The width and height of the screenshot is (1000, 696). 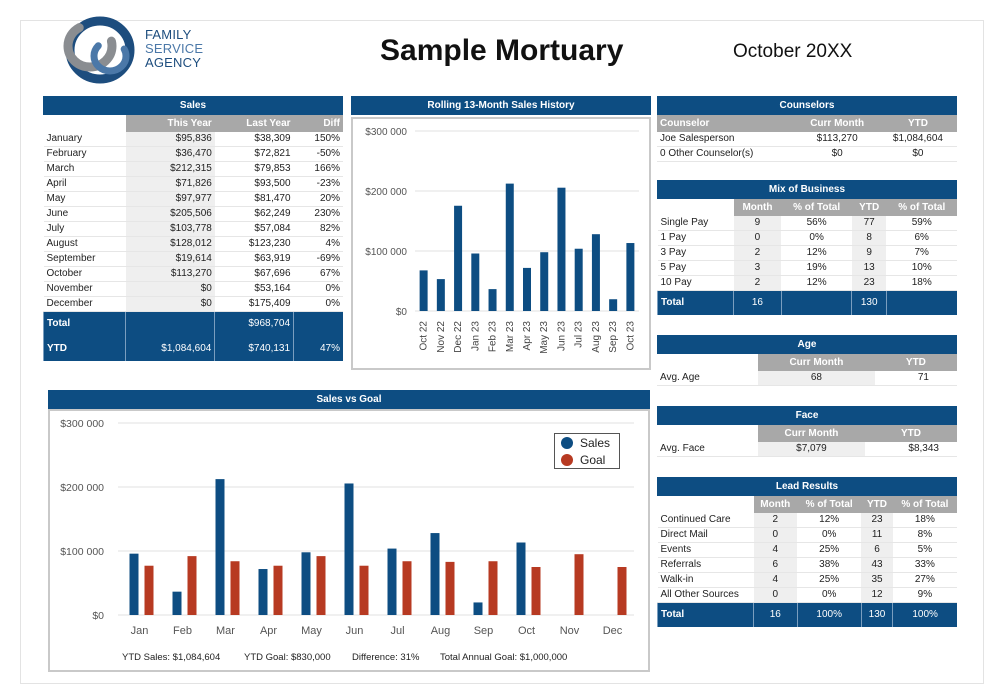 I want to click on col-this-year: This Year, so click(x=170, y=123).